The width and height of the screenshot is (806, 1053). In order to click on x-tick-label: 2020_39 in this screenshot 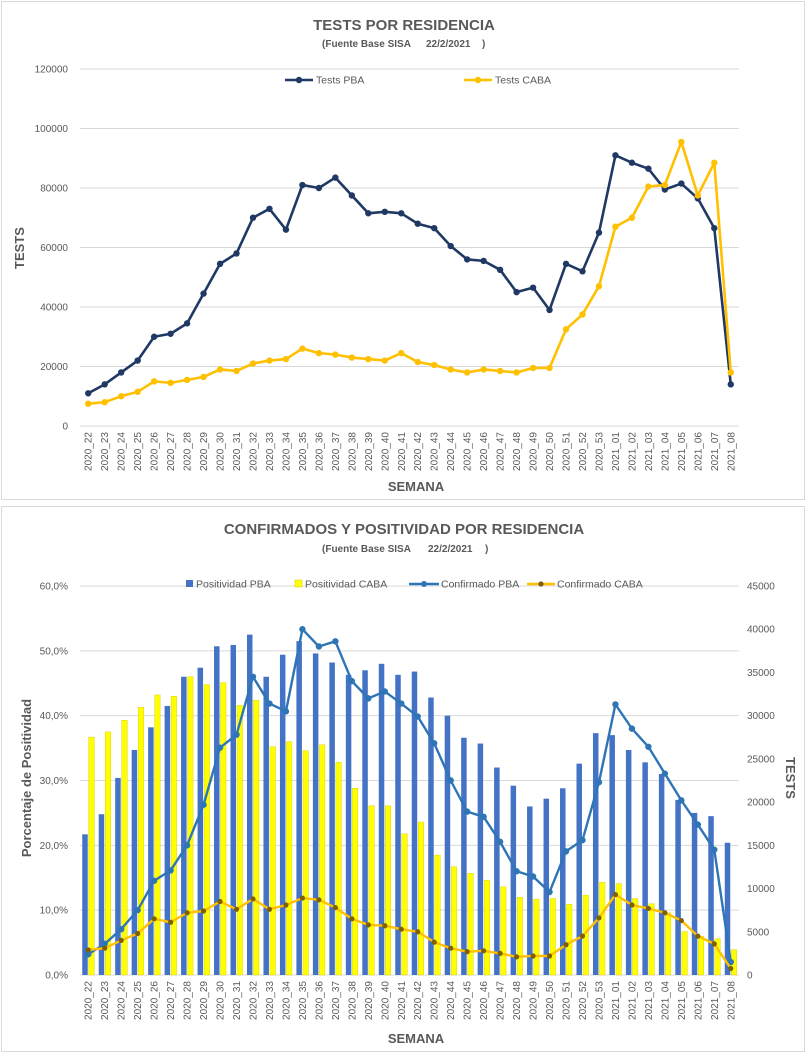, I will do `click(369, 1000)`.